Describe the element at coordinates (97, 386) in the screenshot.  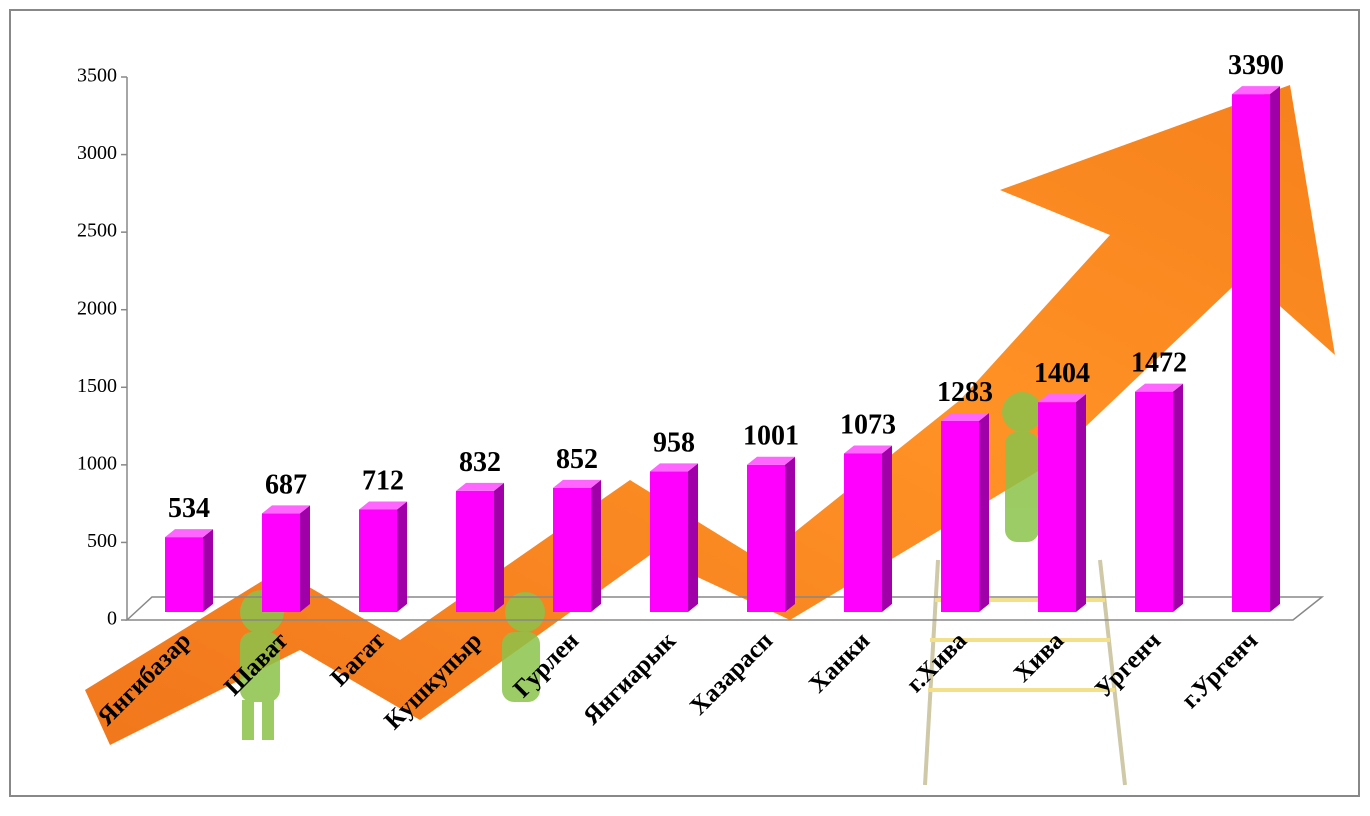
I see `y-tick-label: 1500` at that location.